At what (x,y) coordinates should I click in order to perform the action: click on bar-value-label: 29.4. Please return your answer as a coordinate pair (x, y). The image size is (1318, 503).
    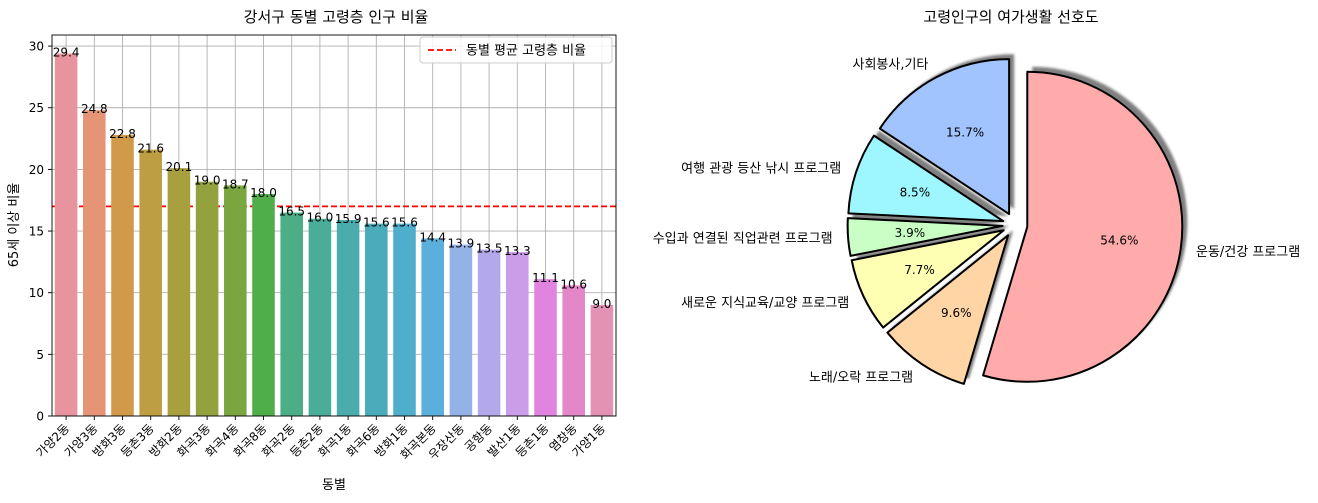
    Looking at the image, I should click on (66, 52).